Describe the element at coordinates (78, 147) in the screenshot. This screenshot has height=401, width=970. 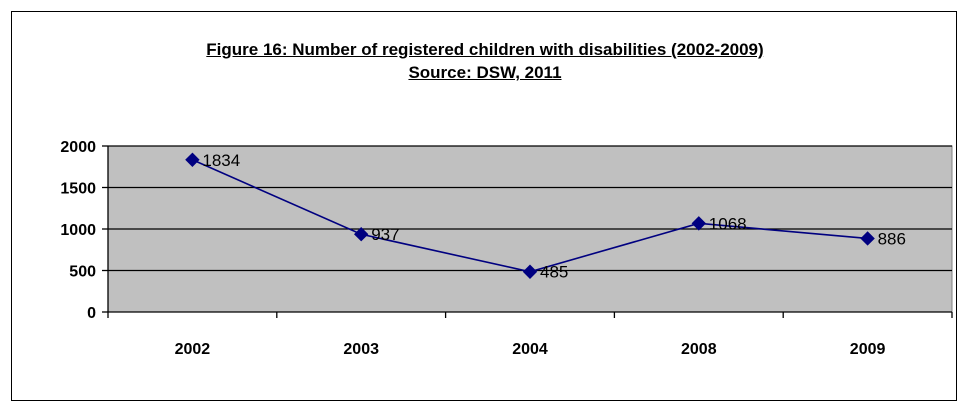
I see `y-tick-label: 2000` at that location.